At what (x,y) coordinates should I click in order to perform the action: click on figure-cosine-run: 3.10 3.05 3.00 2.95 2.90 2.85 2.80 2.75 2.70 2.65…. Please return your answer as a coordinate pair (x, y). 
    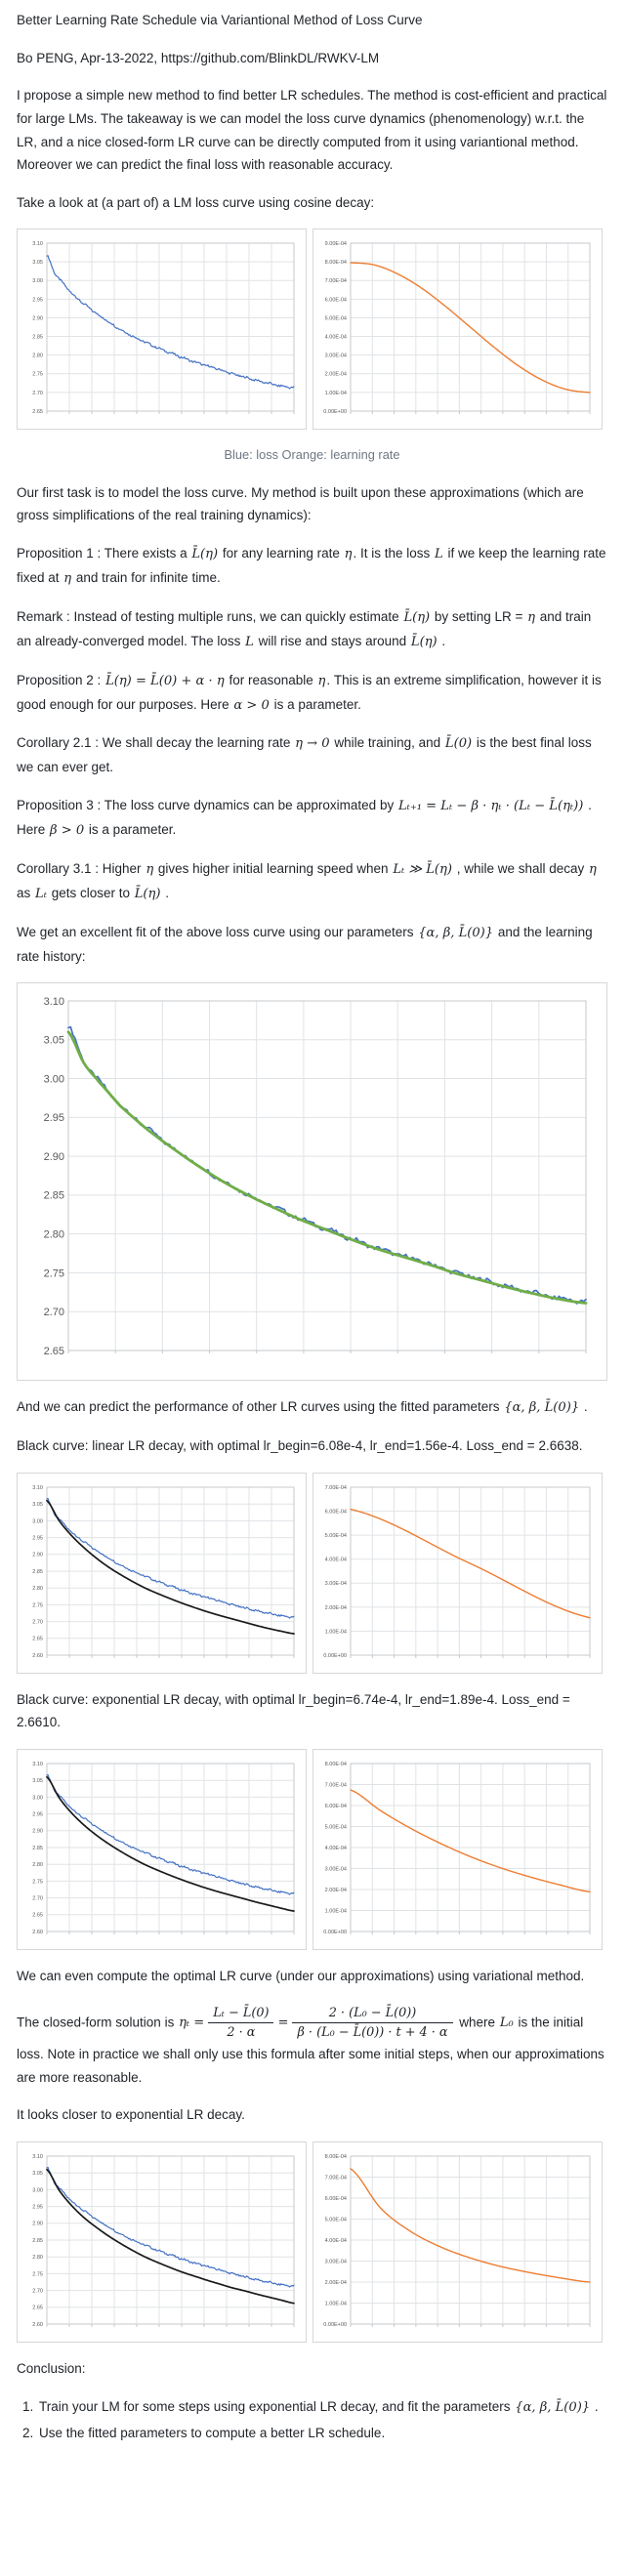
    Looking at the image, I should click on (312, 330).